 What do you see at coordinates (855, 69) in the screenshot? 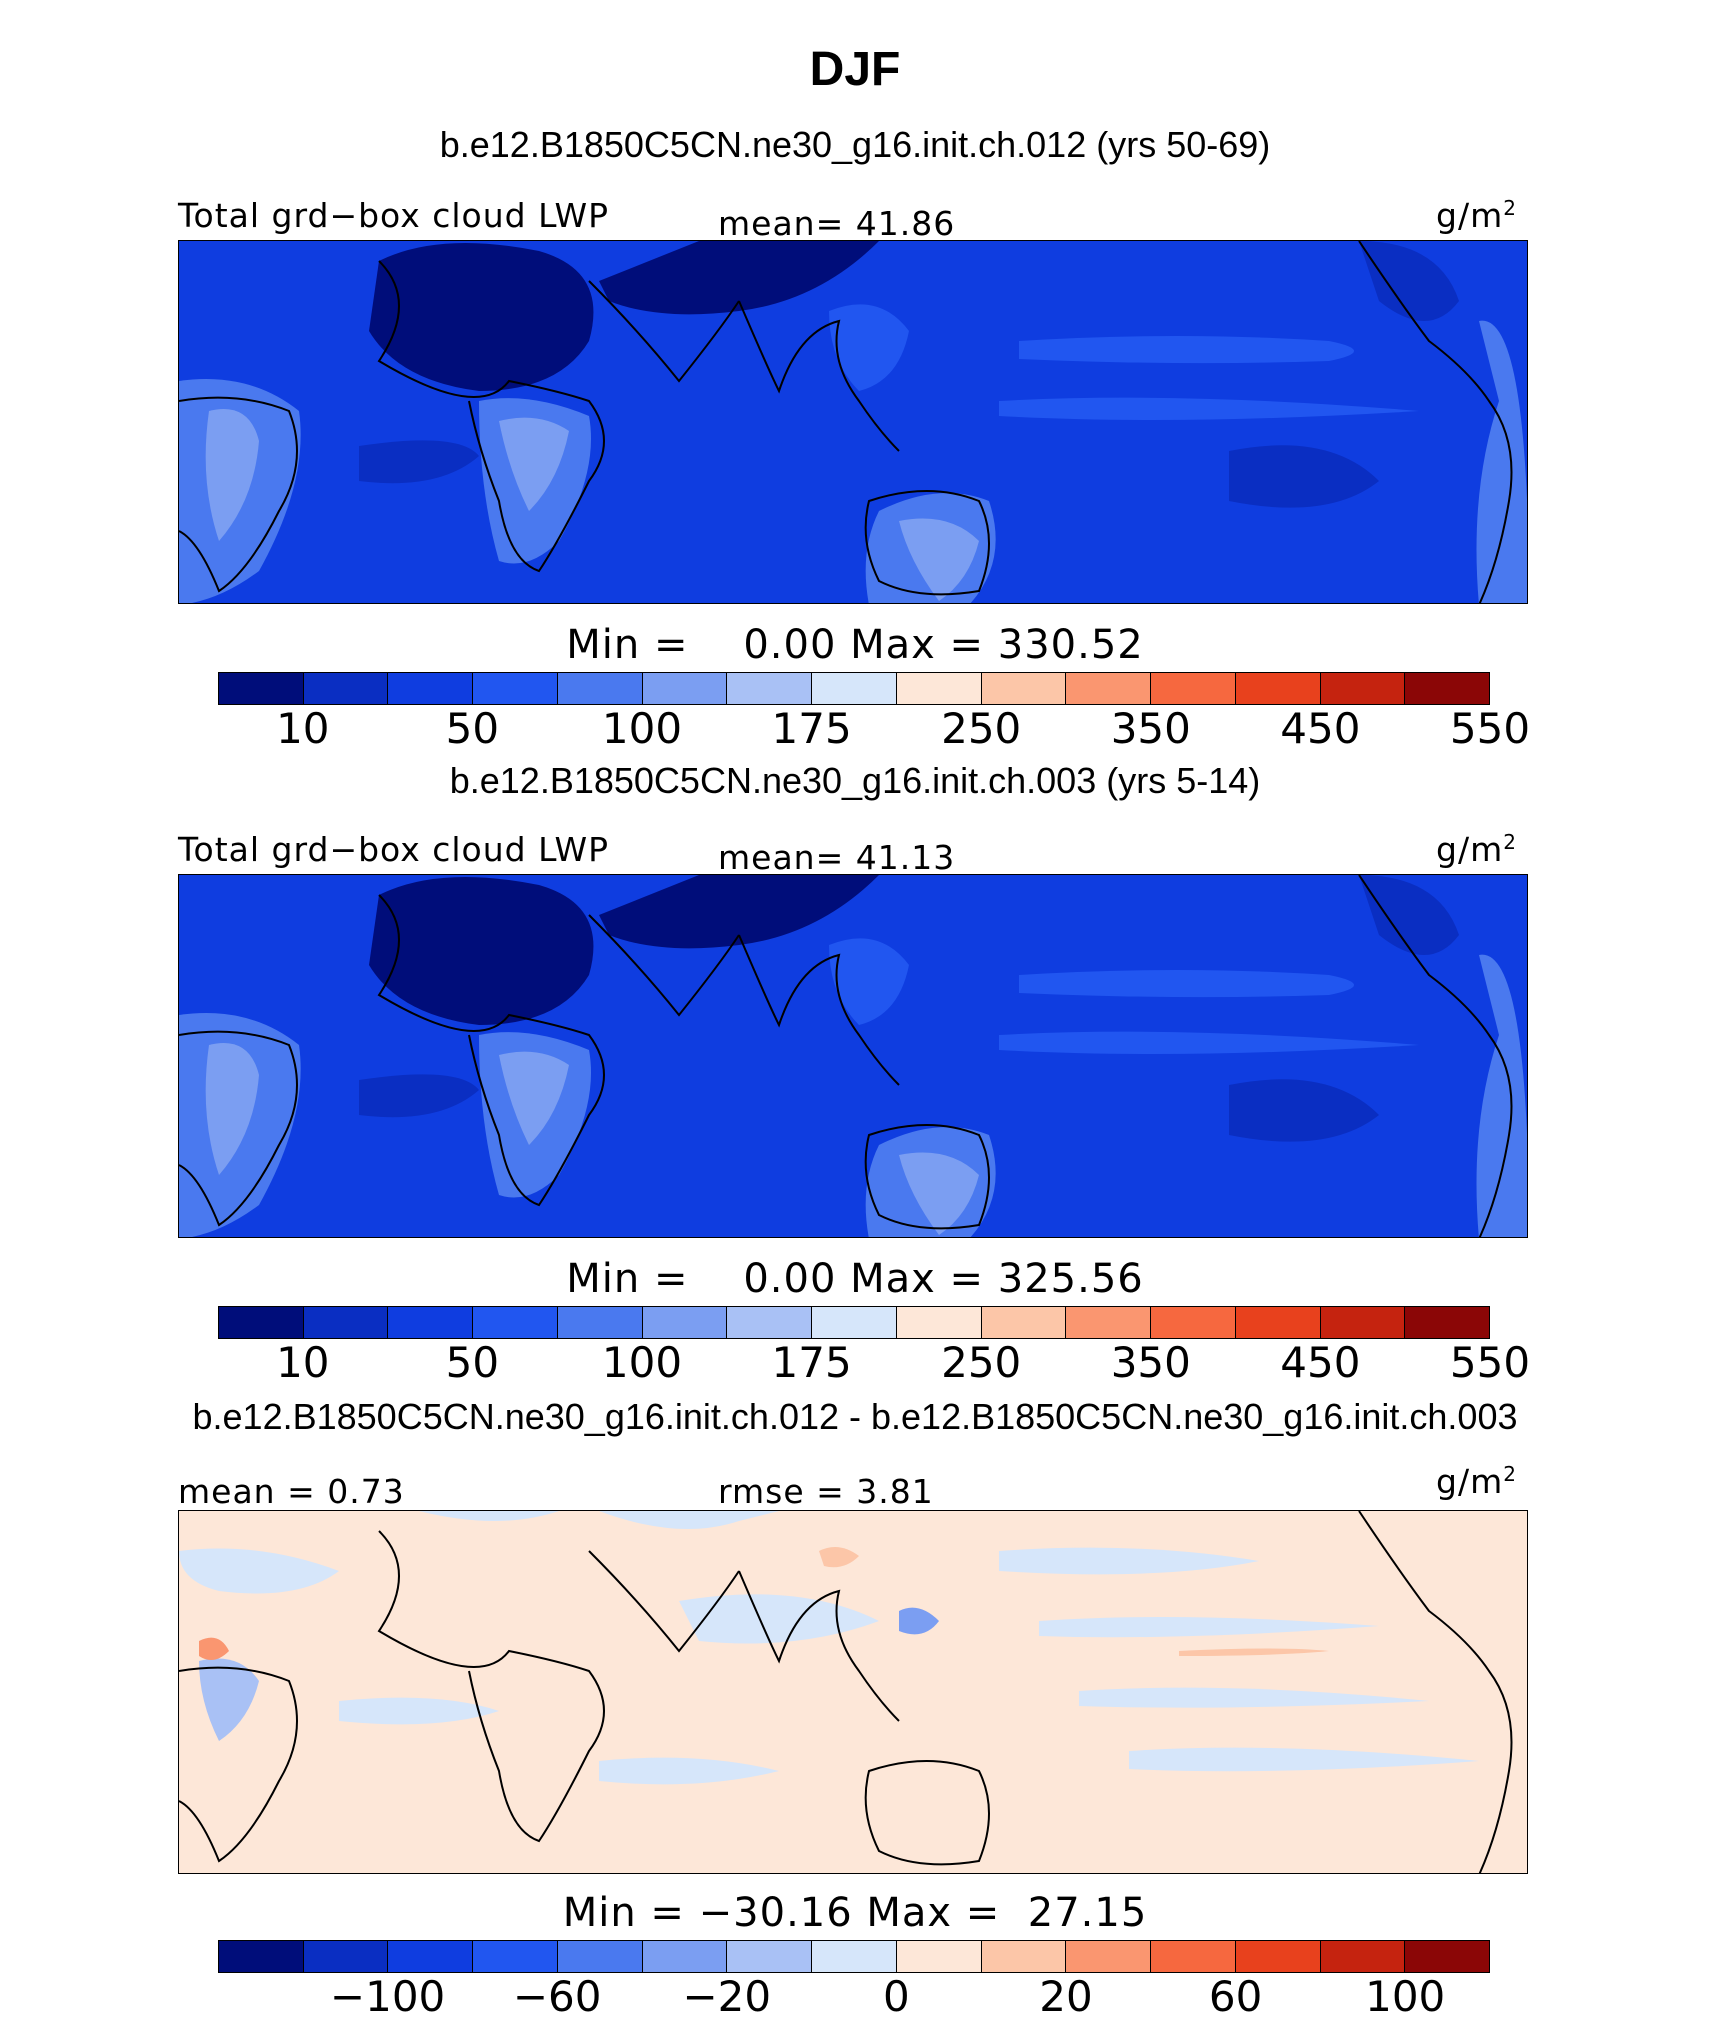
I see `figure-title: DJF` at bounding box center [855, 69].